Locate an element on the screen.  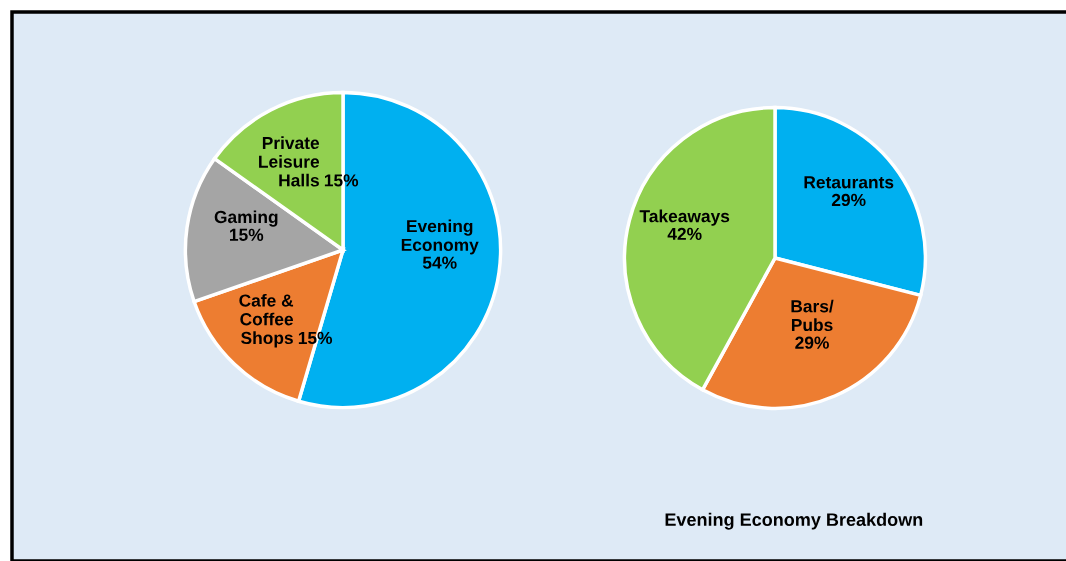
data-label: 54% is located at coordinates (439, 262).